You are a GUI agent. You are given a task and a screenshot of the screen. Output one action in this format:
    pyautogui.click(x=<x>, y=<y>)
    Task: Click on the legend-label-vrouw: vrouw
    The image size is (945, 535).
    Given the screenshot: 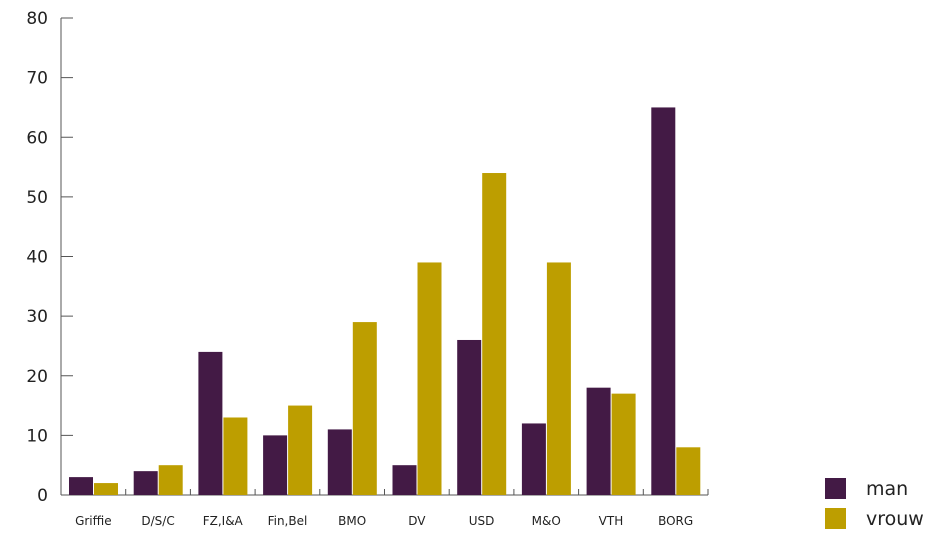 What is the action you would take?
    pyautogui.click(x=895, y=519)
    